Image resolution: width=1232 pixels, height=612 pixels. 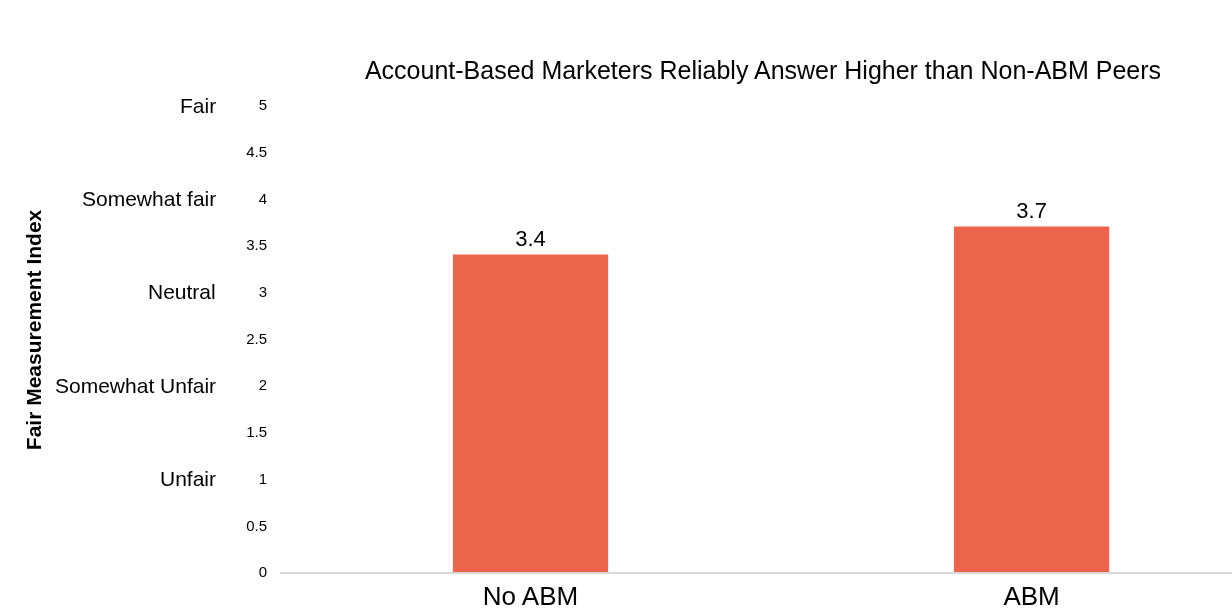 What do you see at coordinates (256, 525) in the screenshot?
I see `y-tick-label: 0.5` at bounding box center [256, 525].